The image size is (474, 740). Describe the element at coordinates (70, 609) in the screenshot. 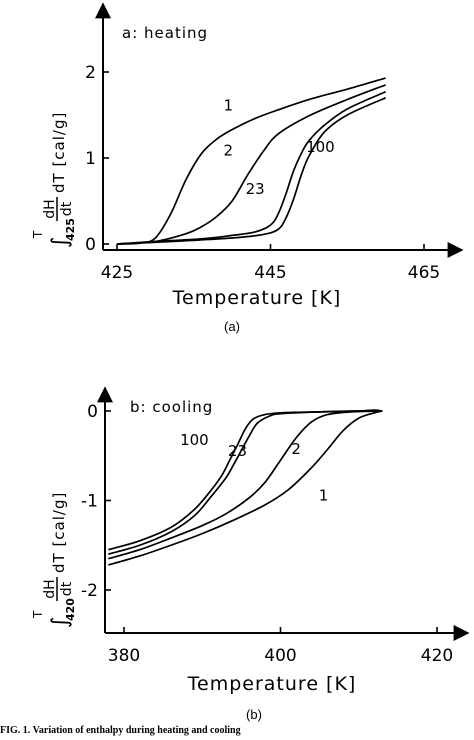

I see `panel-b-ylabel-lower: 420` at that location.